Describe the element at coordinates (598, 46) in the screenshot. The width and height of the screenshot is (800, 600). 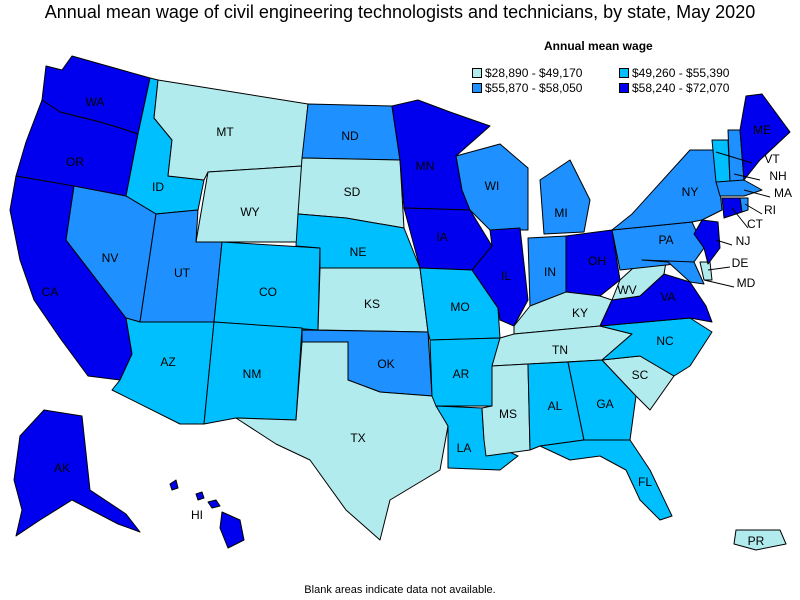
I see `legend-title: Annual mean wage` at that location.